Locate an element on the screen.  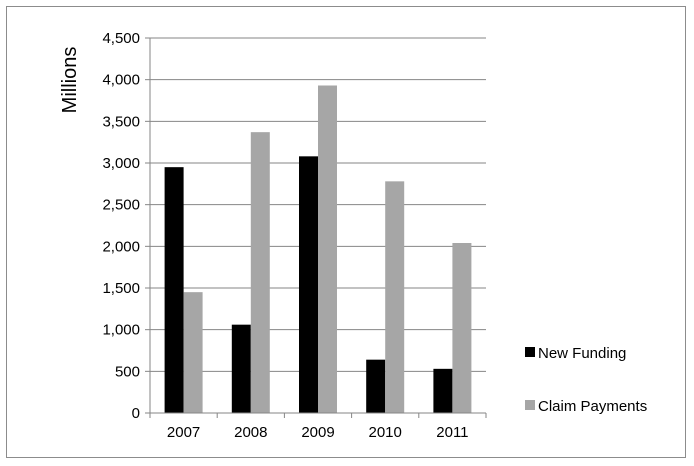
x-tick-label: 2008 is located at coordinates (250, 432).